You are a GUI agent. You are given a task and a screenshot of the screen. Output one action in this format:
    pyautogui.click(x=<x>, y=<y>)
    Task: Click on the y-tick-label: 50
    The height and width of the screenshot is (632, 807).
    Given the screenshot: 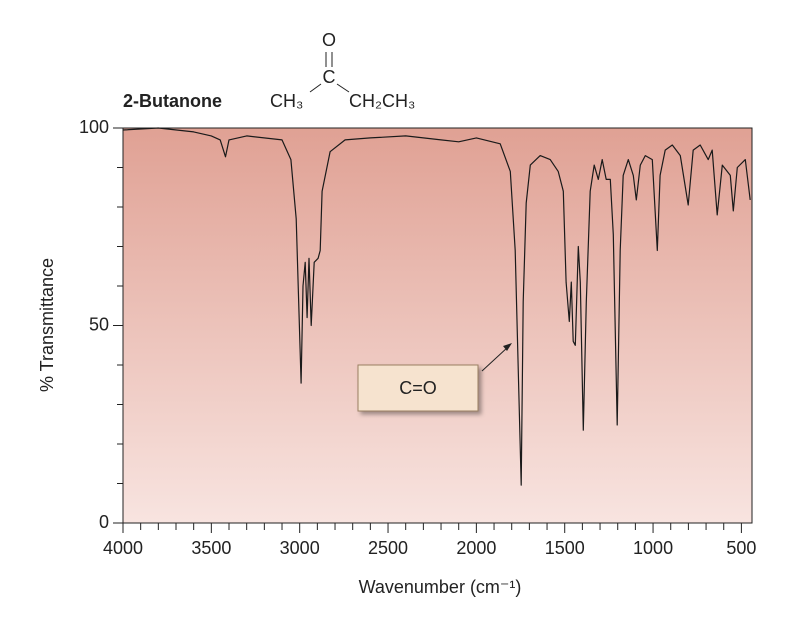 What is the action you would take?
    pyautogui.click(x=99, y=324)
    